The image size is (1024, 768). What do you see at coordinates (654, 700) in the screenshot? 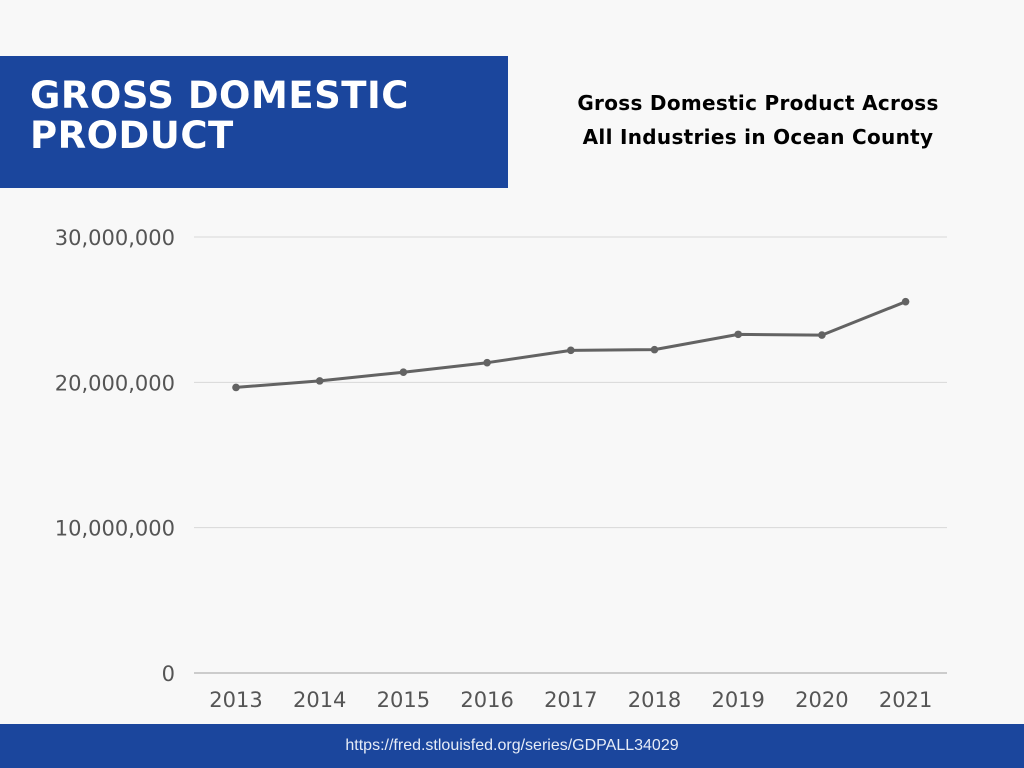
I see `x-tick-label: 2018` at bounding box center [654, 700].